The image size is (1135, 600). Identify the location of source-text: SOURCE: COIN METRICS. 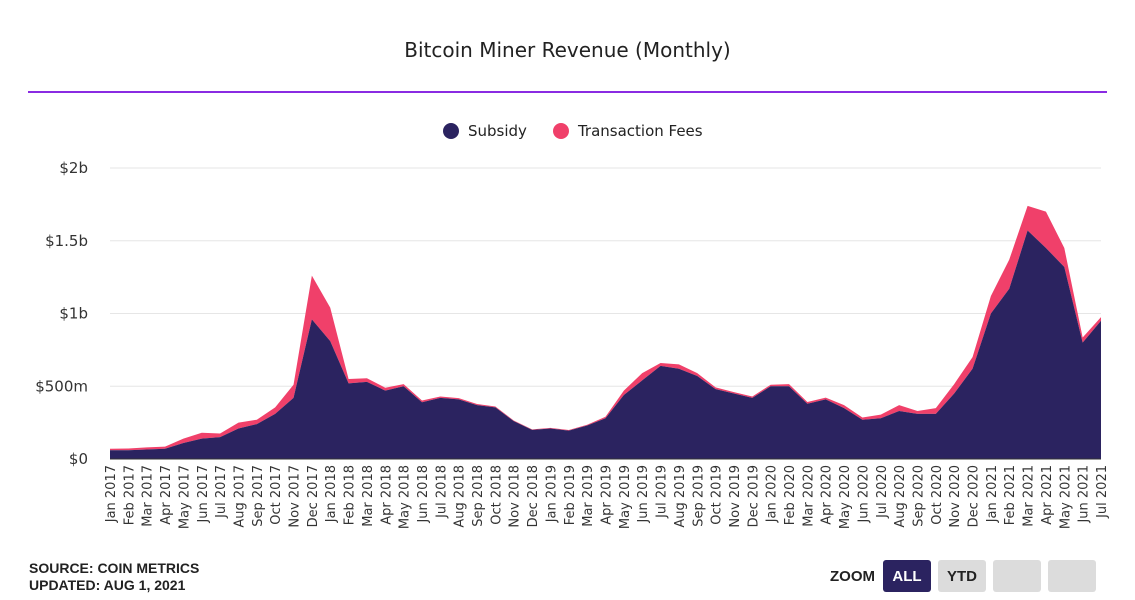
(114, 568).